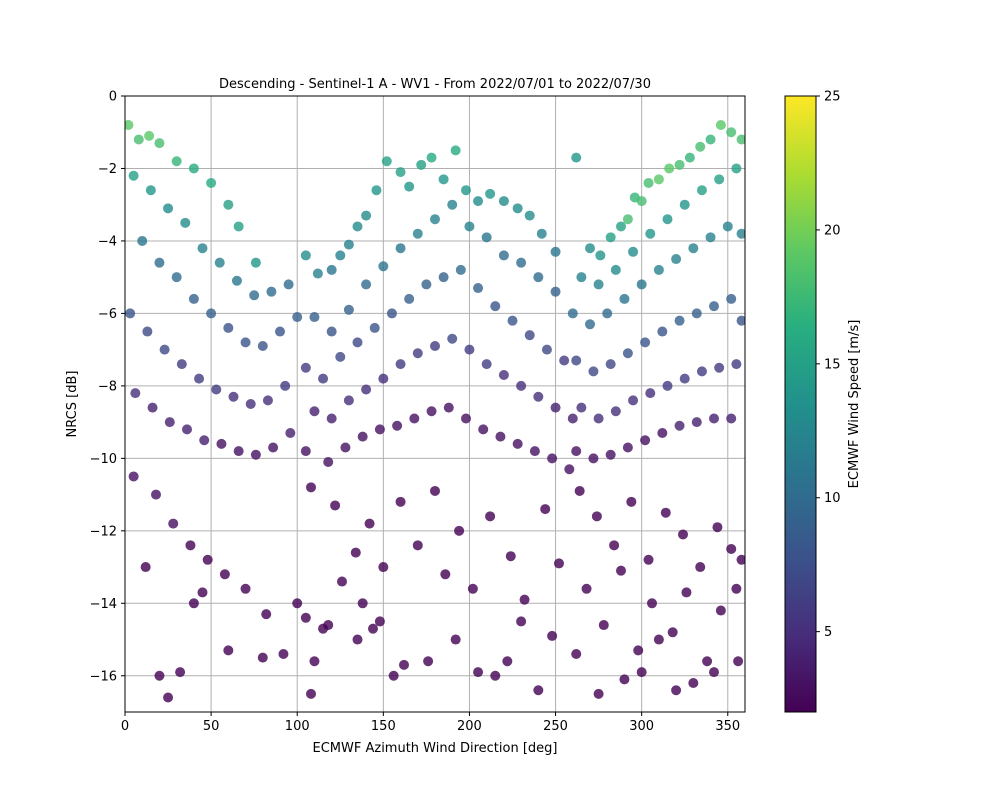  Describe the element at coordinates (72, 404) in the screenshot. I see `y-axis-label: NRCS [dB]` at that location.